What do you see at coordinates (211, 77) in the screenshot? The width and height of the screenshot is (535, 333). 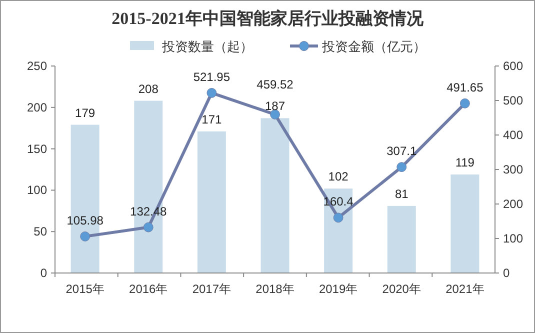 I see `data-label: 521.95` at bounding box center [211, 77].